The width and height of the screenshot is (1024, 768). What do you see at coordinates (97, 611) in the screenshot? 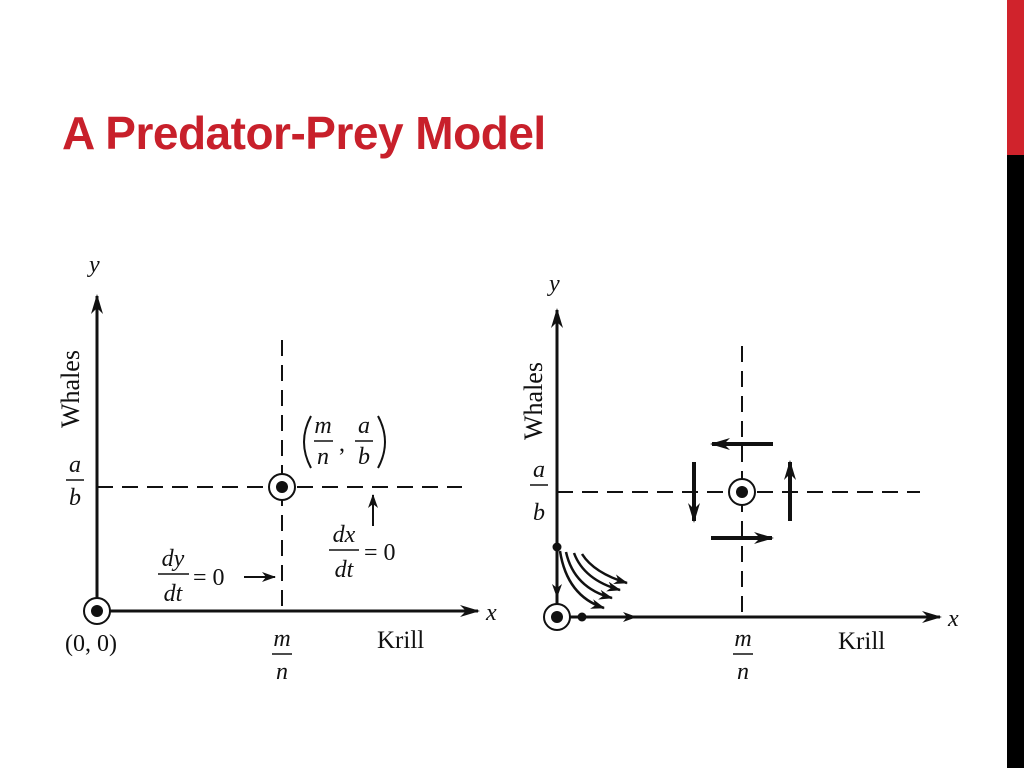
I see `left-origin-point` at bounding box center [97, 611].